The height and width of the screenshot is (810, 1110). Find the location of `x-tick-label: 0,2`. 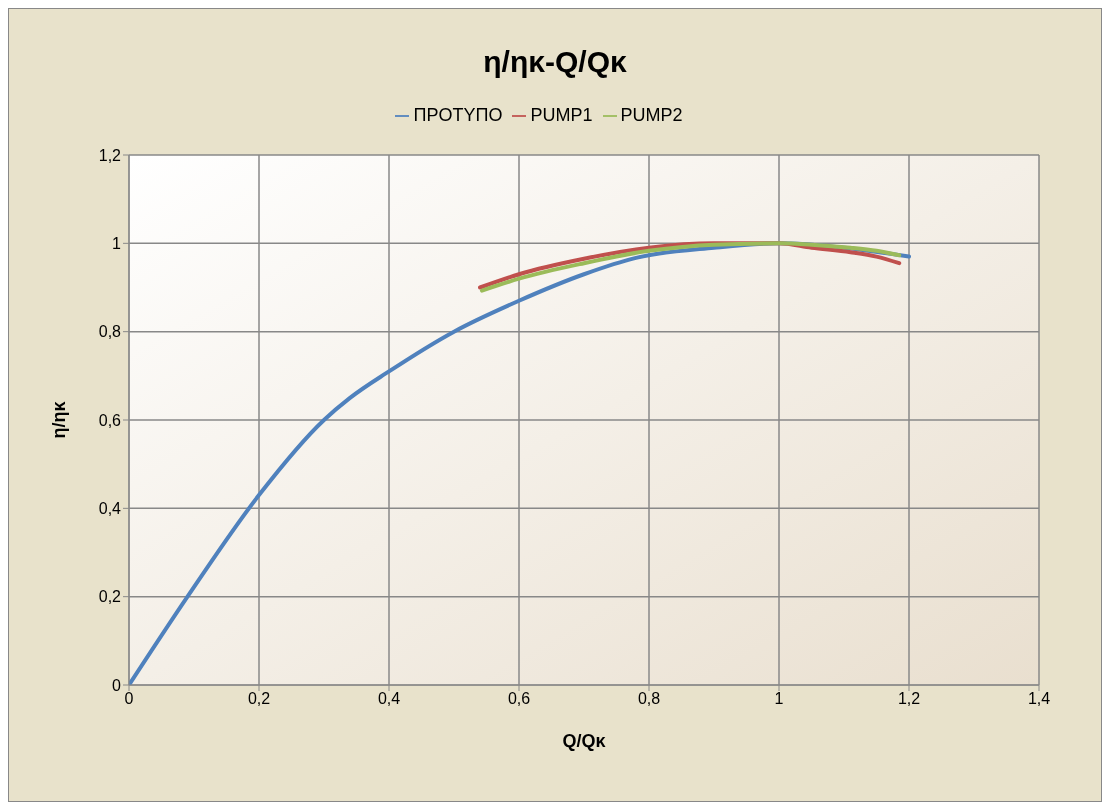

x-tick-label: 0,2 is located at coordinates (259, 699).